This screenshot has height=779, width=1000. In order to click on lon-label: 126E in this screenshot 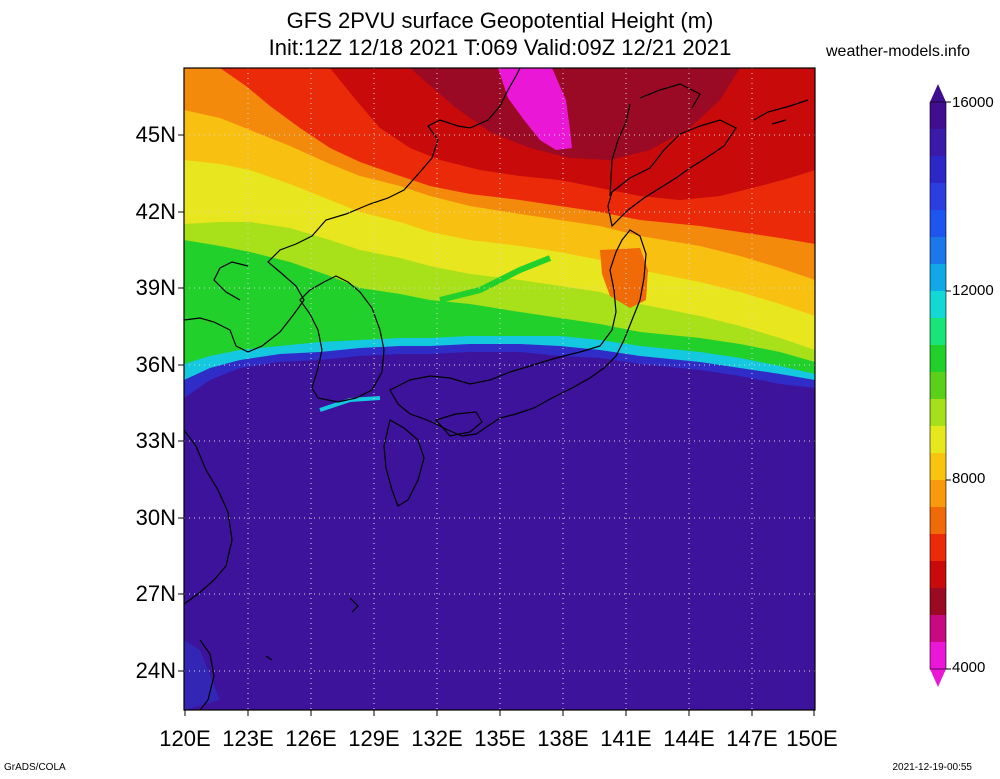, I will do `click(311, 738)`.